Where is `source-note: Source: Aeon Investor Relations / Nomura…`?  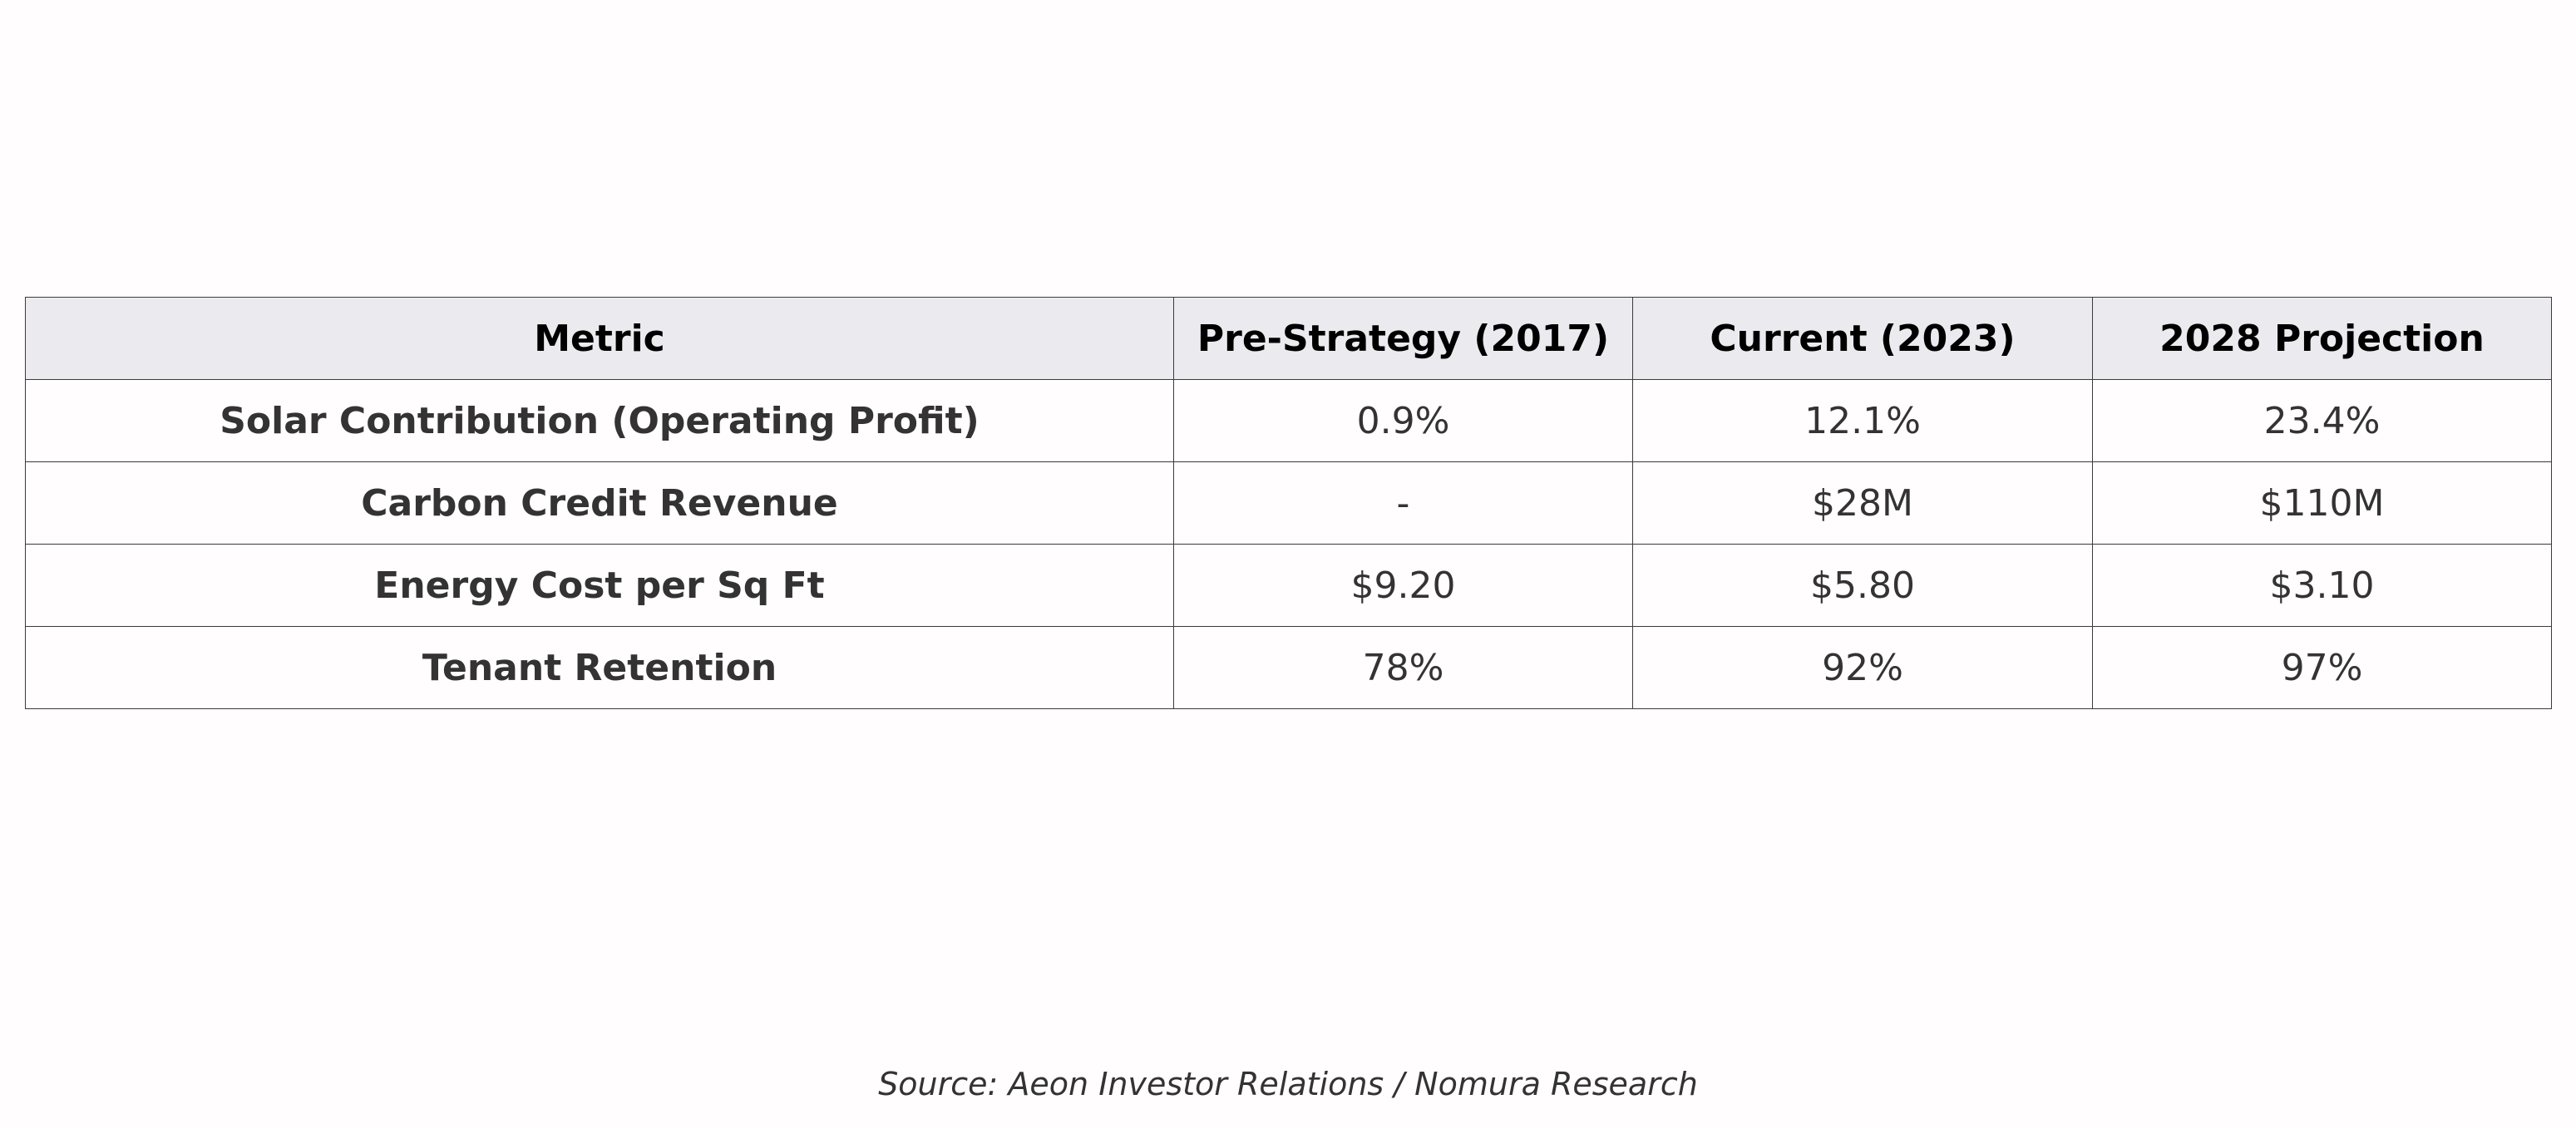 source-note: Source: Aeon Investor Relations / Nomura… is located at coordinates (1288, 1084).